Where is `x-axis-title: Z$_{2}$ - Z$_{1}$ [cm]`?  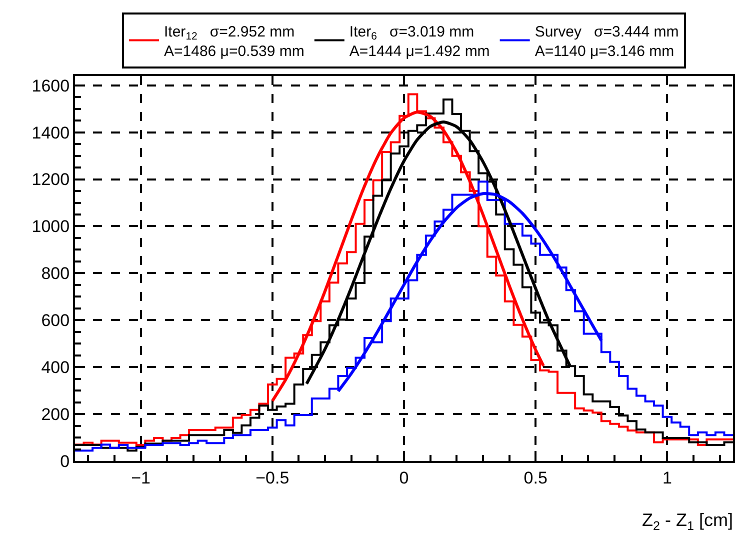 x-axis-title: Z$_{2}$ - Z$_{1}$ [cm] is located at coordinates (687, 521).